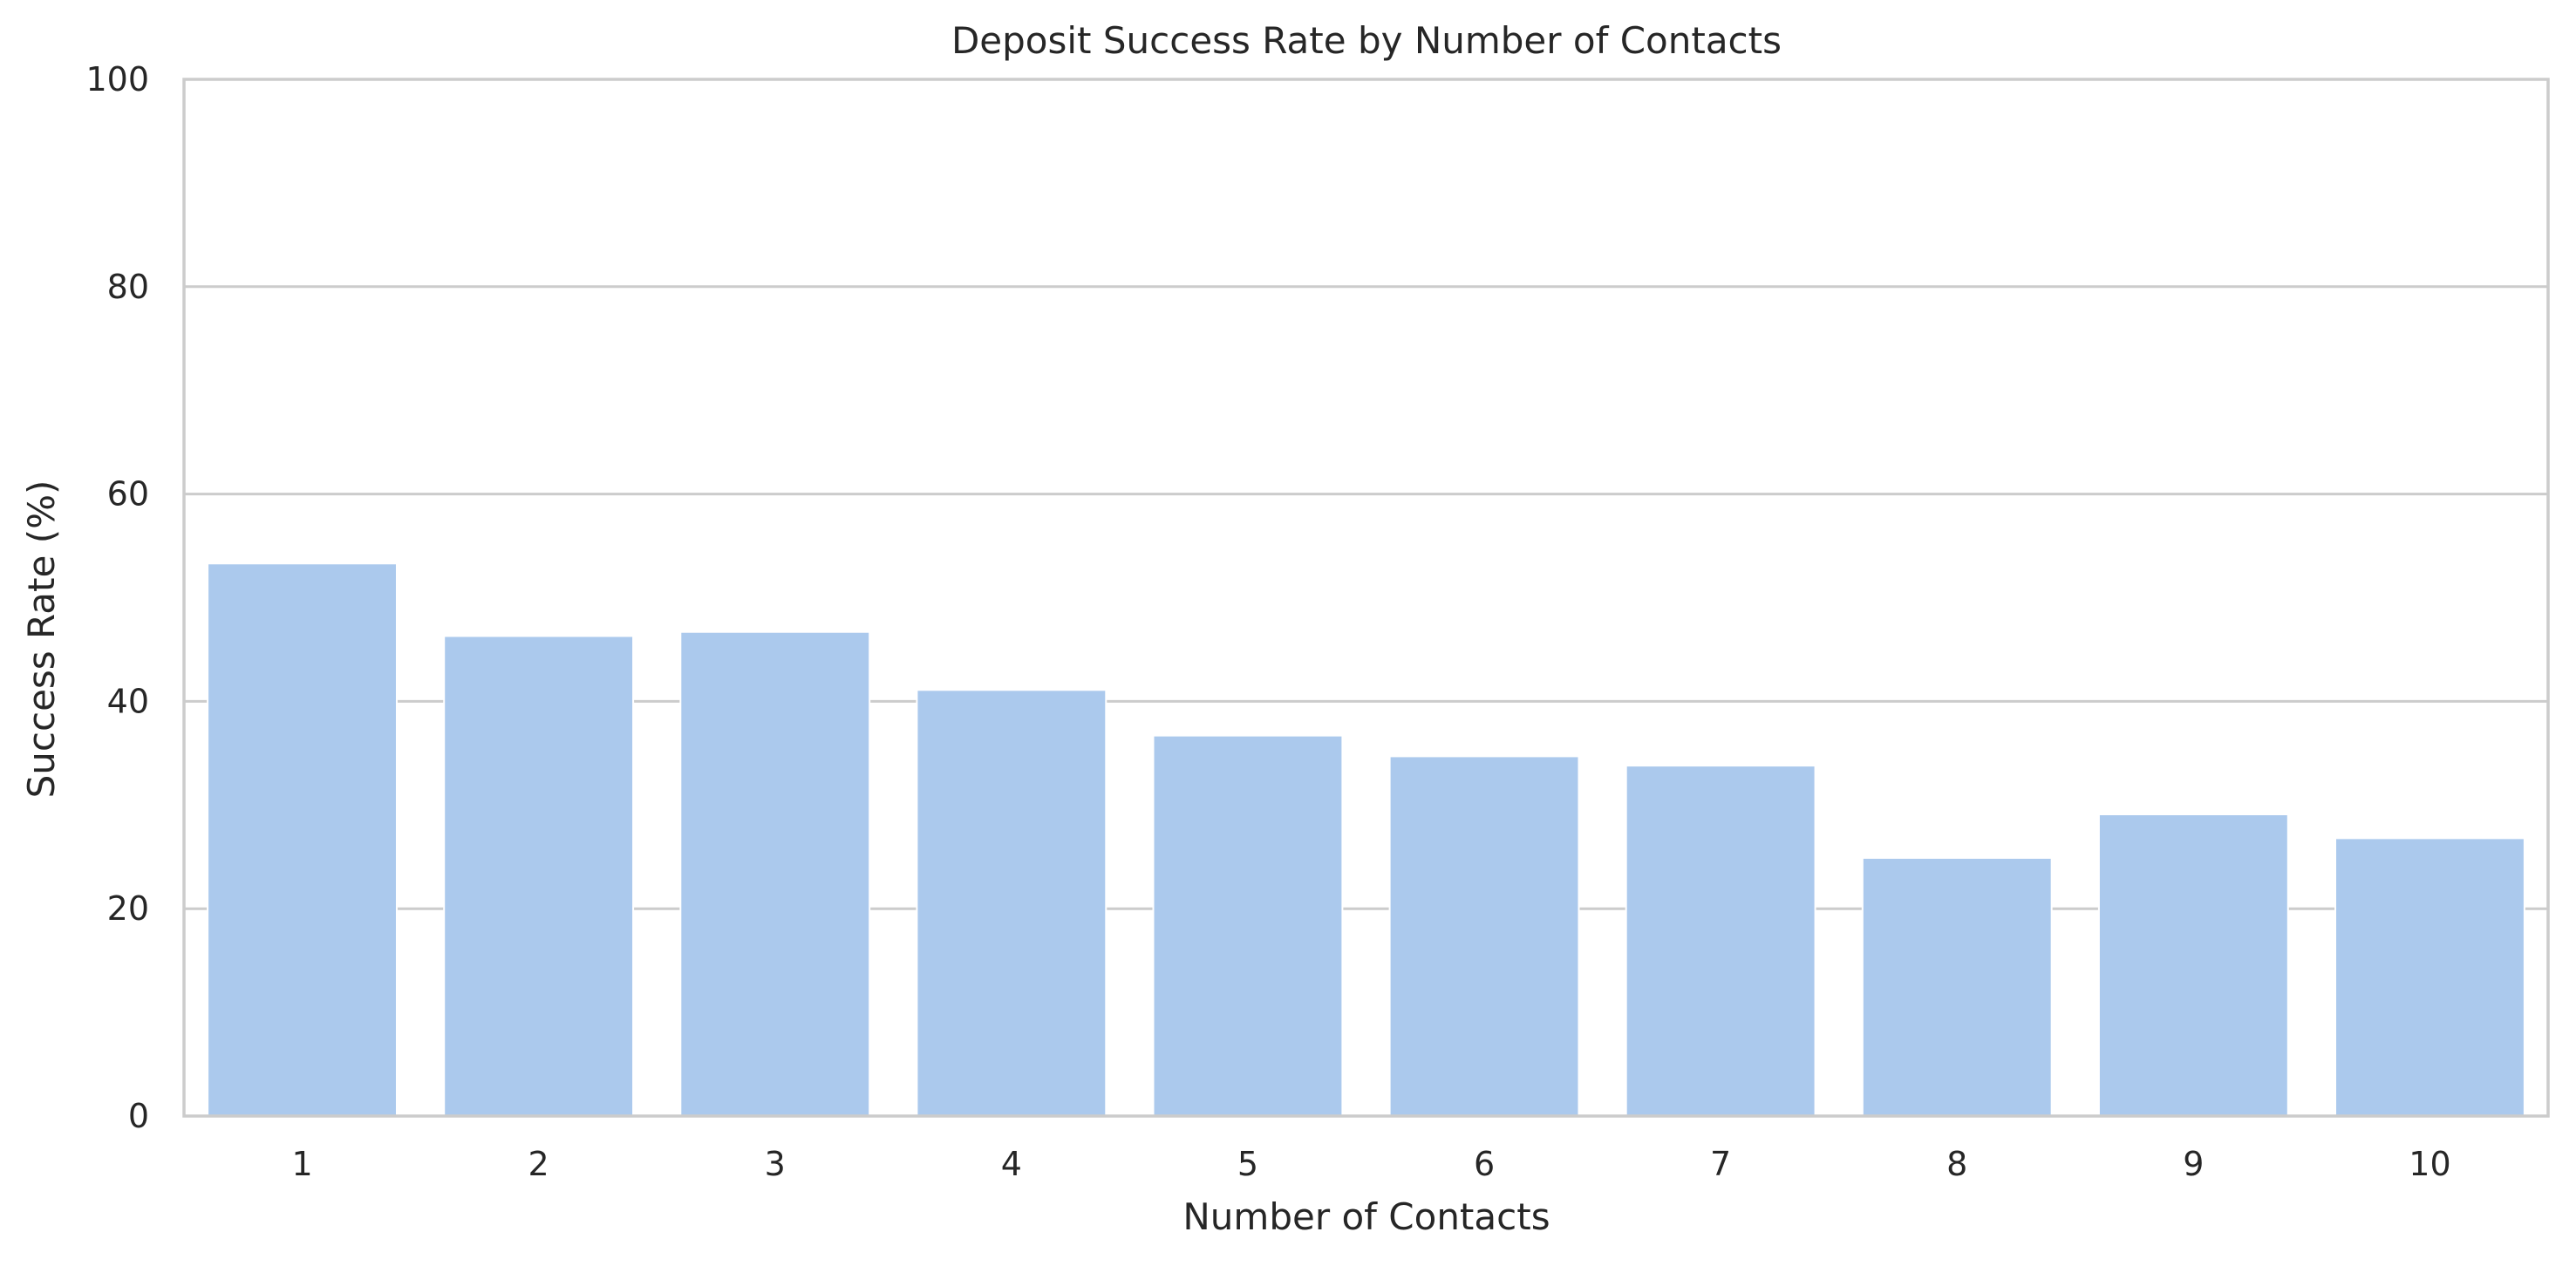  Describe the element at coordinates (128, 701) in the screenshot. I see `y-tick-label: 40` at that location.